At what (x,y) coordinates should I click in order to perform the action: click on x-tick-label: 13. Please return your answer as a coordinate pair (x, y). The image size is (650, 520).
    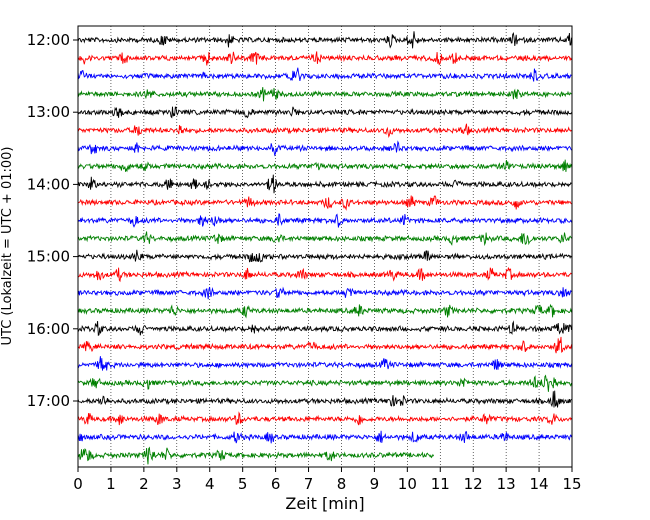
    Looking at the image, I should click on (506, 484).